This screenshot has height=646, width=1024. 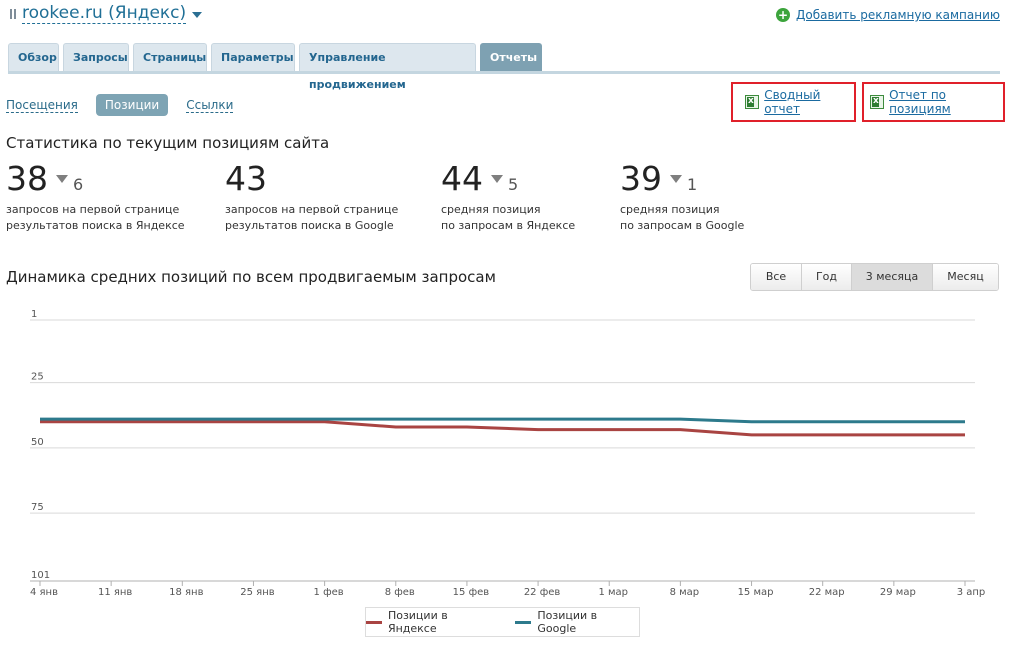 I want to click on x-tick-label: 8 фев, so click(x=400, y=592).